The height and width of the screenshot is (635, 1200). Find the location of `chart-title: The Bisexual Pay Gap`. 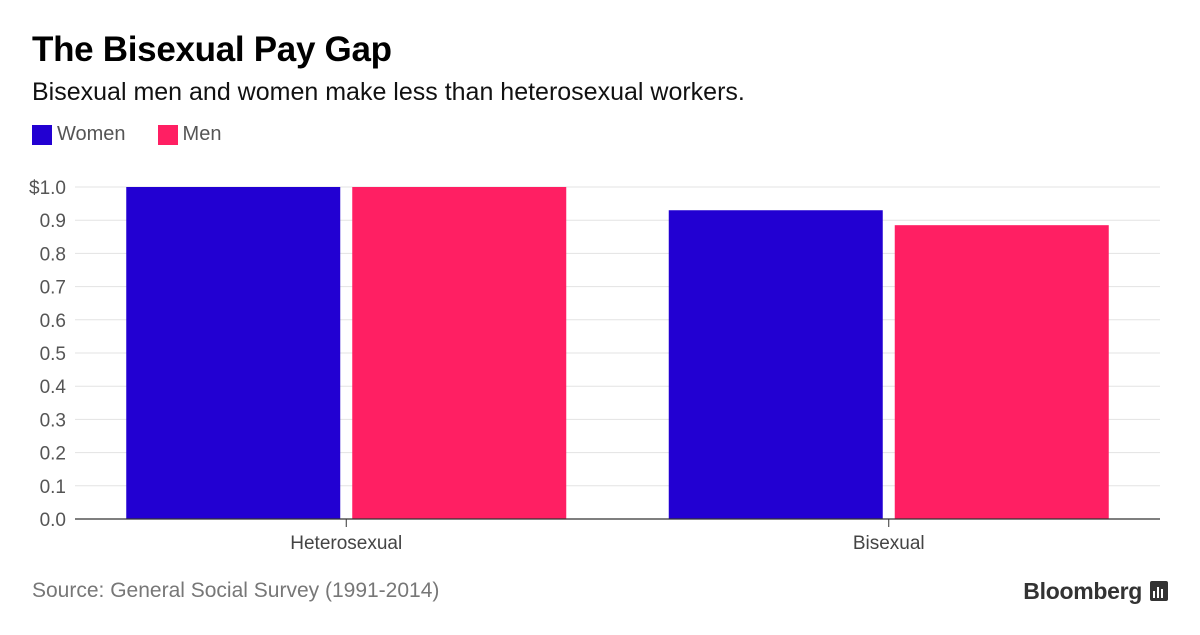

chart-title: The Bisexual Pay Gap is located at coordinates (212, 49).